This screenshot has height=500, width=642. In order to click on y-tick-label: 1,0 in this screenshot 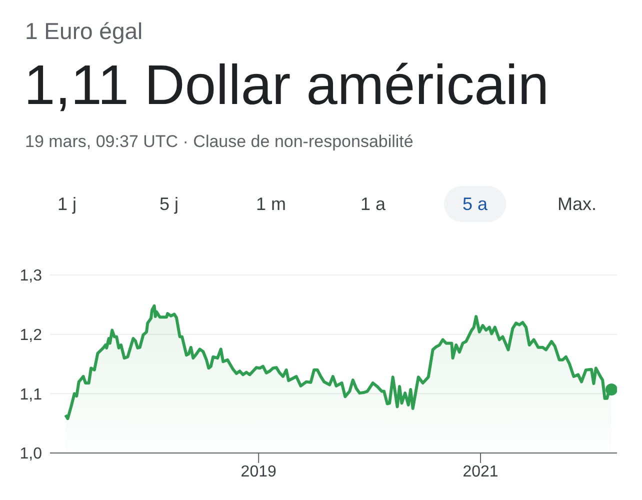, I will do `click(31, 454)`.